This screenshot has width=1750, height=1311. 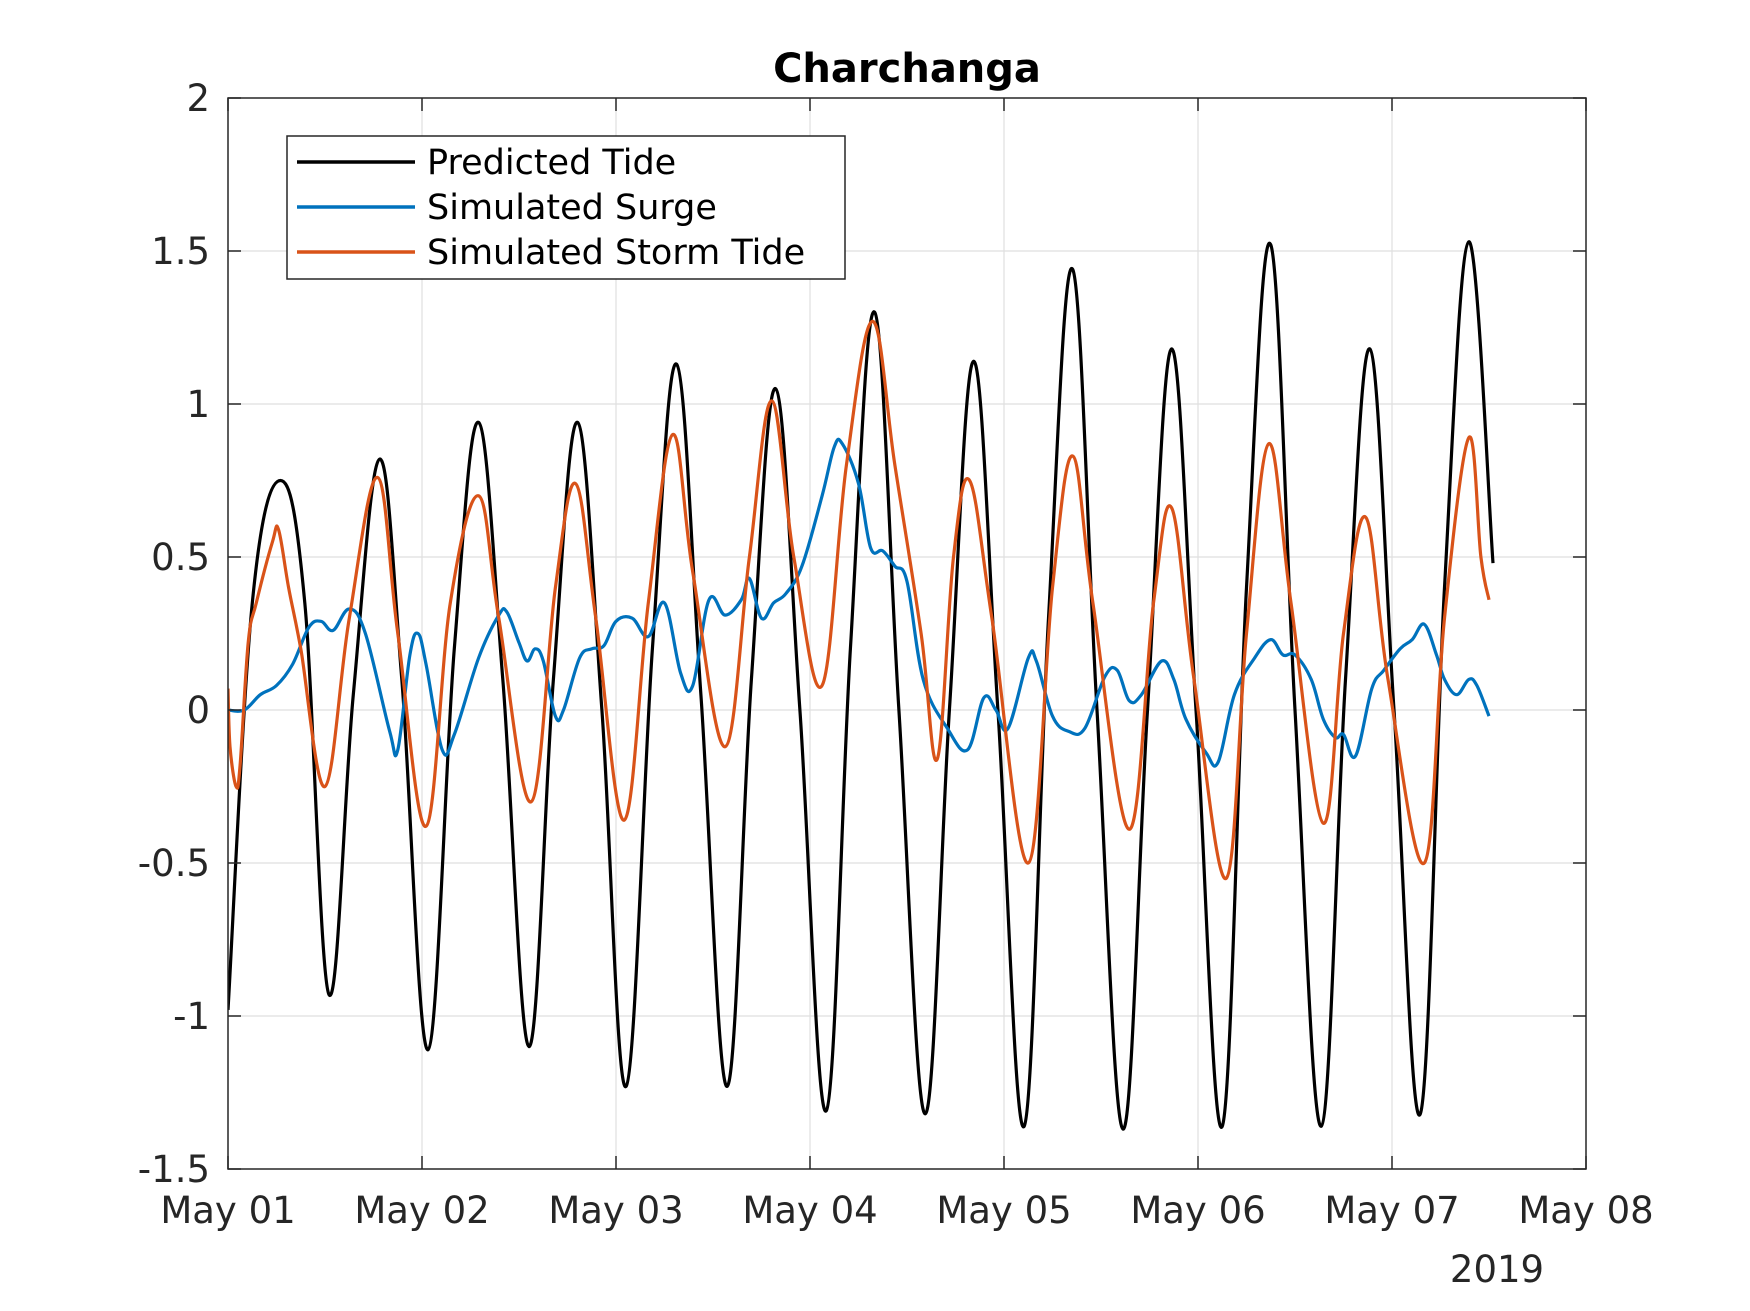 What do you see at coordinates (198, 404) in the screenshot?
I see `y-tick-label: 1` at bounding box center [198, 404].